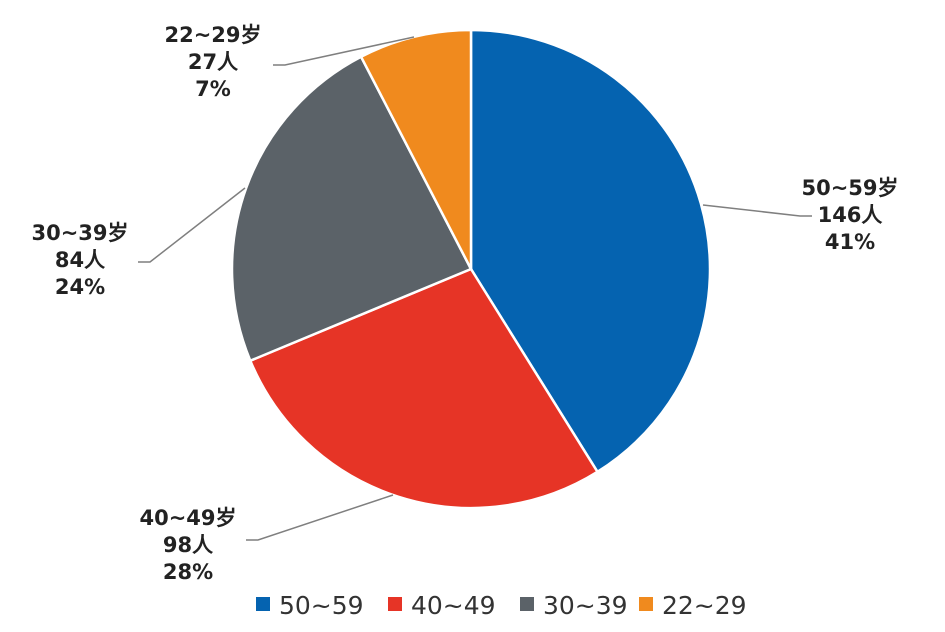 This screenshot has height=632, width=945. Describe the element at coordinates (213, 62) in the screenshot. I see `data-label-22~29-line-2: 27人` at that location.